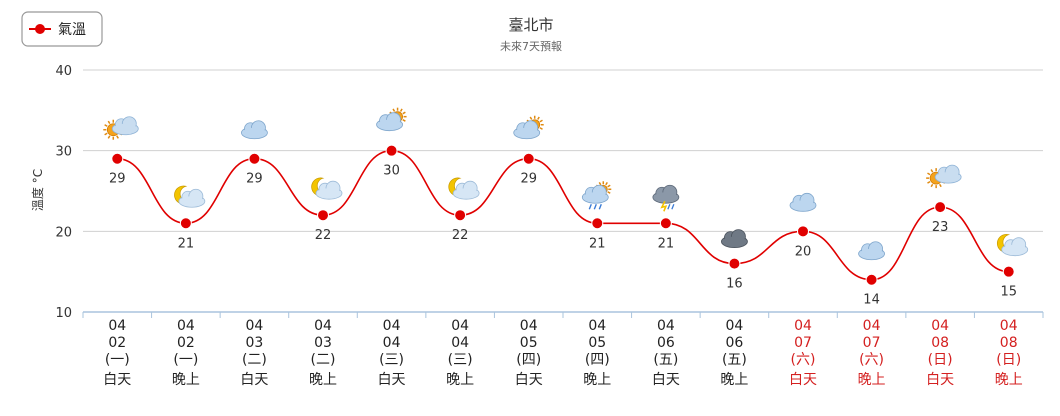 This screenshot has height=416, width=1060. I want to click on rain-cloud-icon, so click(596, 195).